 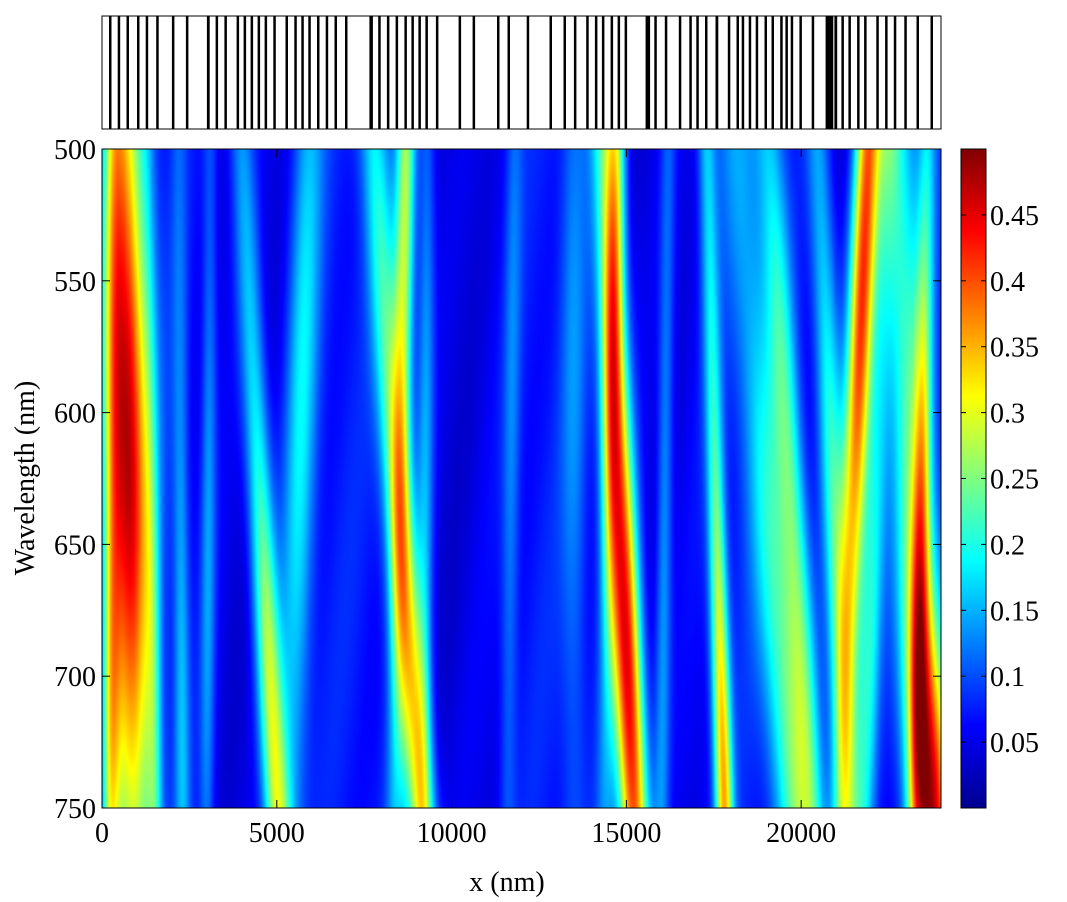 I want to click on x-tick-label: 5000, so click(x=277, y=833).